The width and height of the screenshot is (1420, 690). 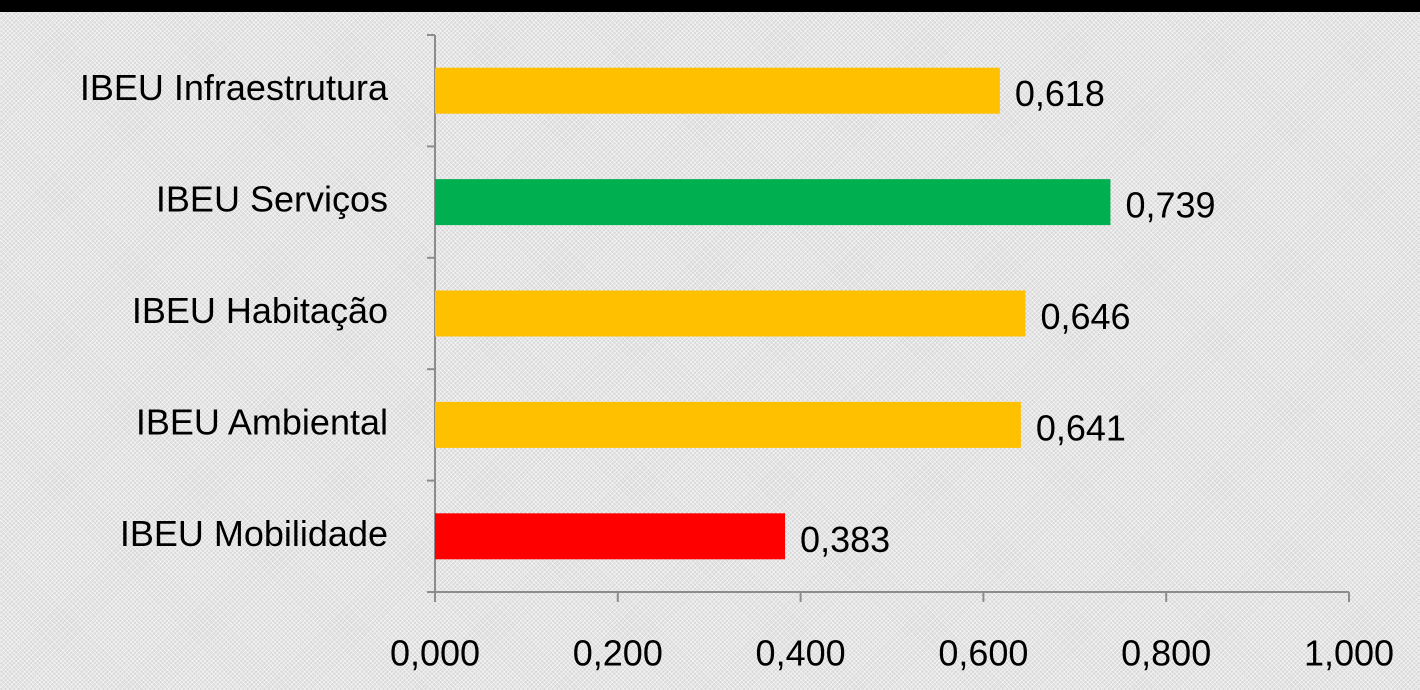 I want to click on category-label: IBEU Habitação, so click(x=260, y=310).